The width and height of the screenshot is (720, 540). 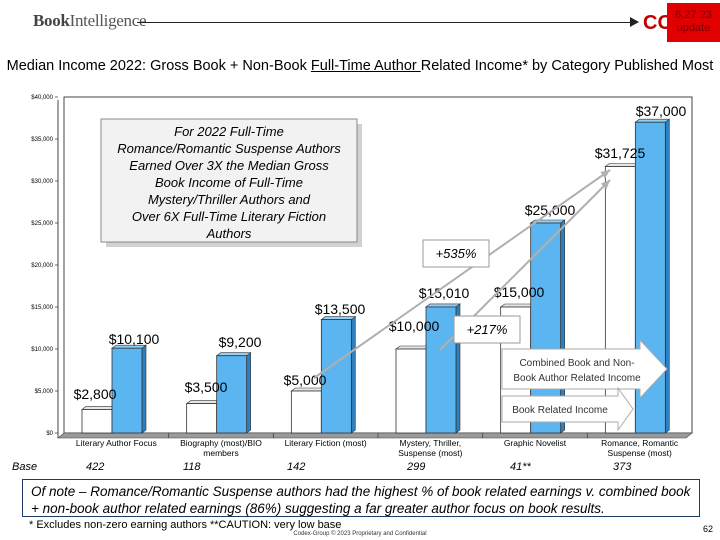 I want to click on y-tick-label: $20,000, so click(x=42, y=266).